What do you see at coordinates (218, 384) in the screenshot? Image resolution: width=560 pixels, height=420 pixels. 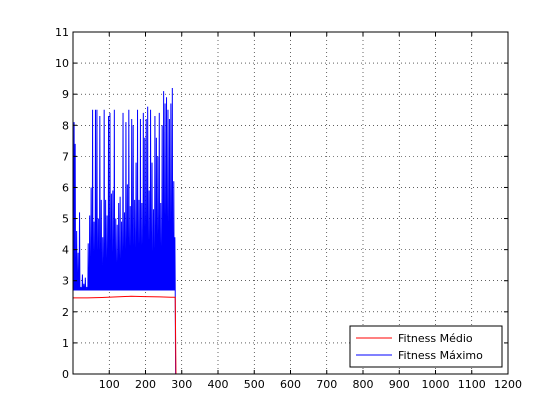 I see `x-tick-label: 400` at bounding box center [218, 384].